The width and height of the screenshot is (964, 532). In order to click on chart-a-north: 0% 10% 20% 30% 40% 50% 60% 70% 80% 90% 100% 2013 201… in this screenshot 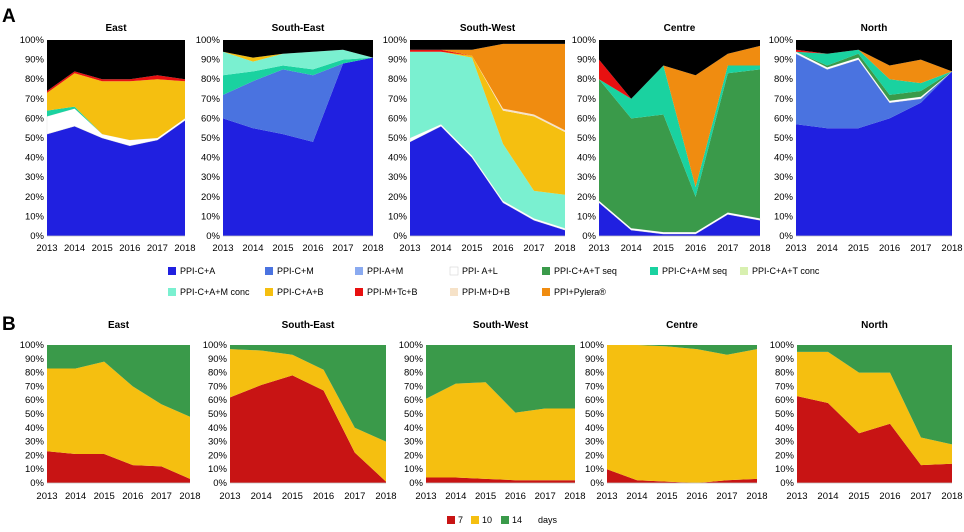, I will do `click(866, 138)`.